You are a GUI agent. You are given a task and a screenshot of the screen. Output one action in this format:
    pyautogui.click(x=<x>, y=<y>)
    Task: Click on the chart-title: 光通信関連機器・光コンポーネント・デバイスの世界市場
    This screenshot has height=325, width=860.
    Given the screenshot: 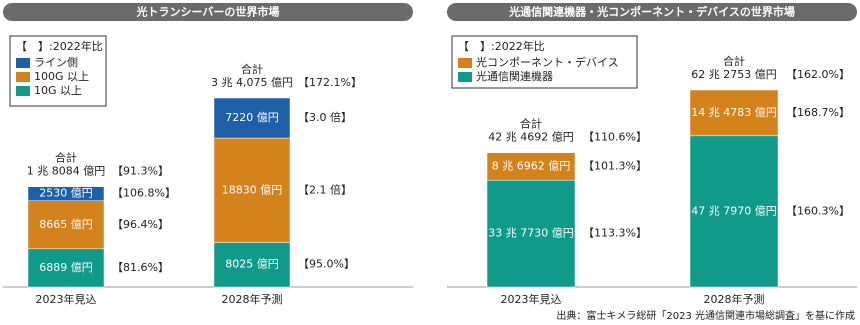 What is the action you would take?
    pyautogui.click(x=651, y=12)
    